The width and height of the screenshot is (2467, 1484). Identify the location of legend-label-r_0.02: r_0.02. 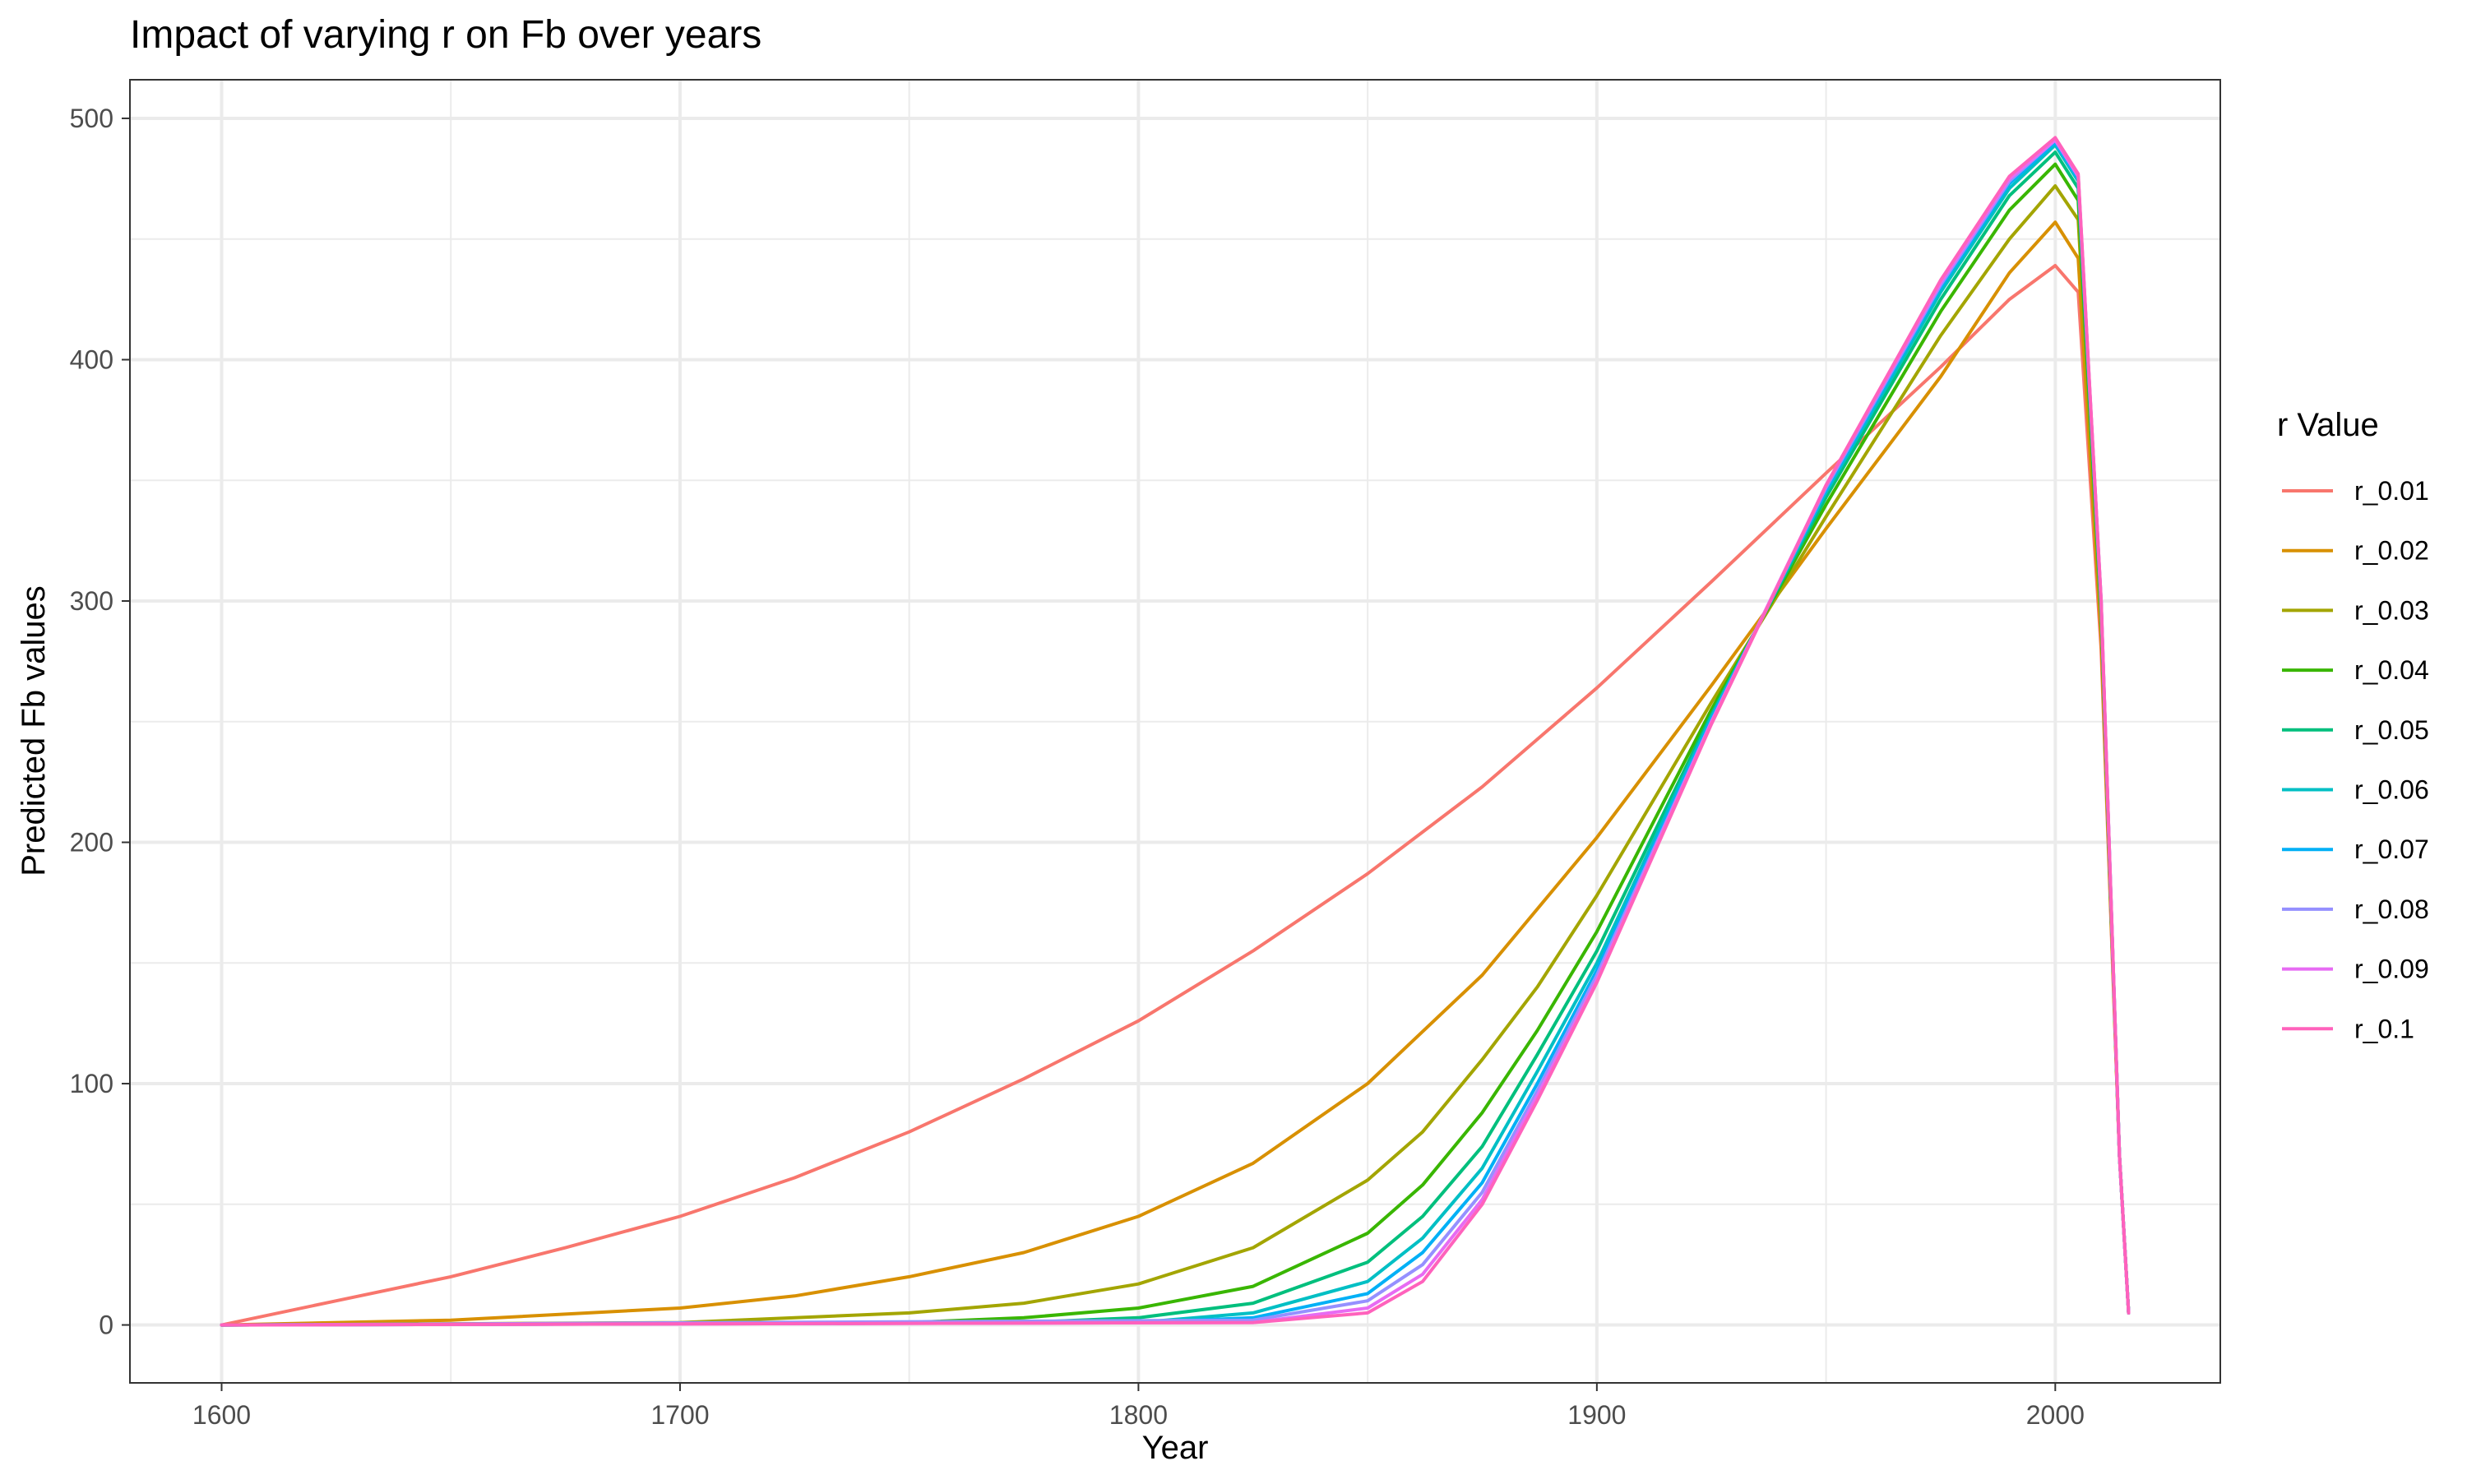
(2391, 551).